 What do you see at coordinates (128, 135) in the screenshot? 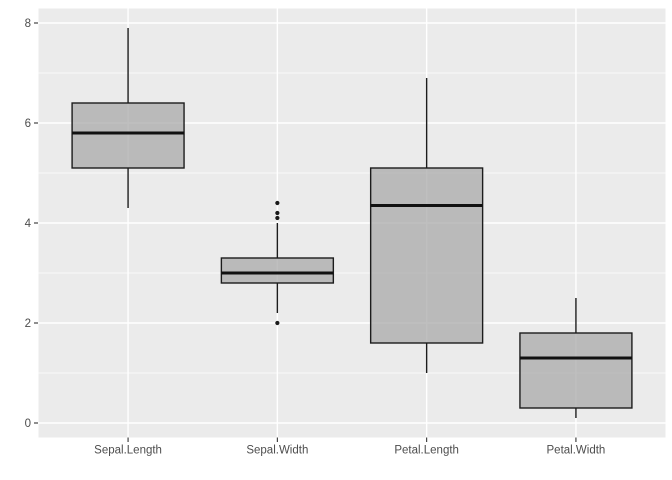
I see `box-sepal-length` at bounding box center [128, 135].